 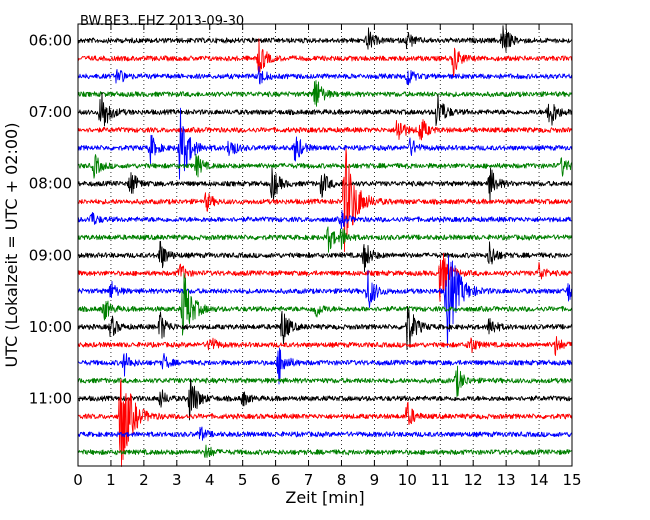 What do you see at coordinates (50, 41) in the screenshot?
I see `y-tick-label: 06:00` at bounding box center [50, 41].